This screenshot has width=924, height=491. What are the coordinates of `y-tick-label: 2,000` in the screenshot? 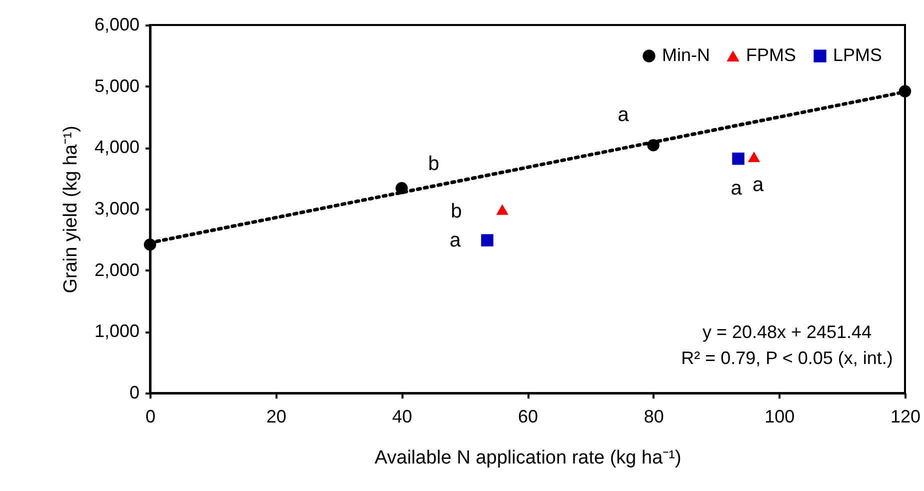 It's located at (117, 270).